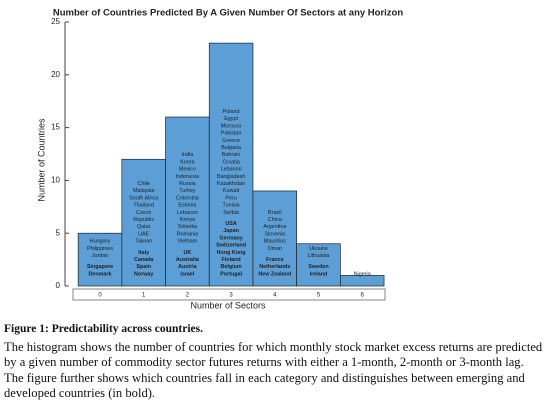 The height and width of the screenshot is (408, 548). What do you see at coordinates (274, 274) in the screenshot?
I see `country-label-developed: New Zealand` at bounding box center [274, 274].